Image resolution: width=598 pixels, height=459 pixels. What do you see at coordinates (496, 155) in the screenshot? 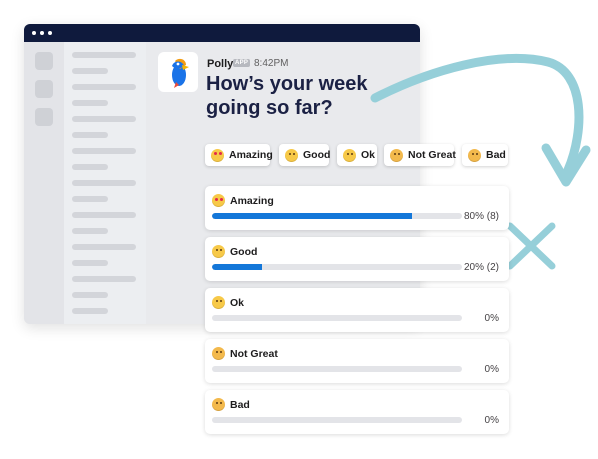
I see `option-label: Bad` at bounding box center [496, 155].